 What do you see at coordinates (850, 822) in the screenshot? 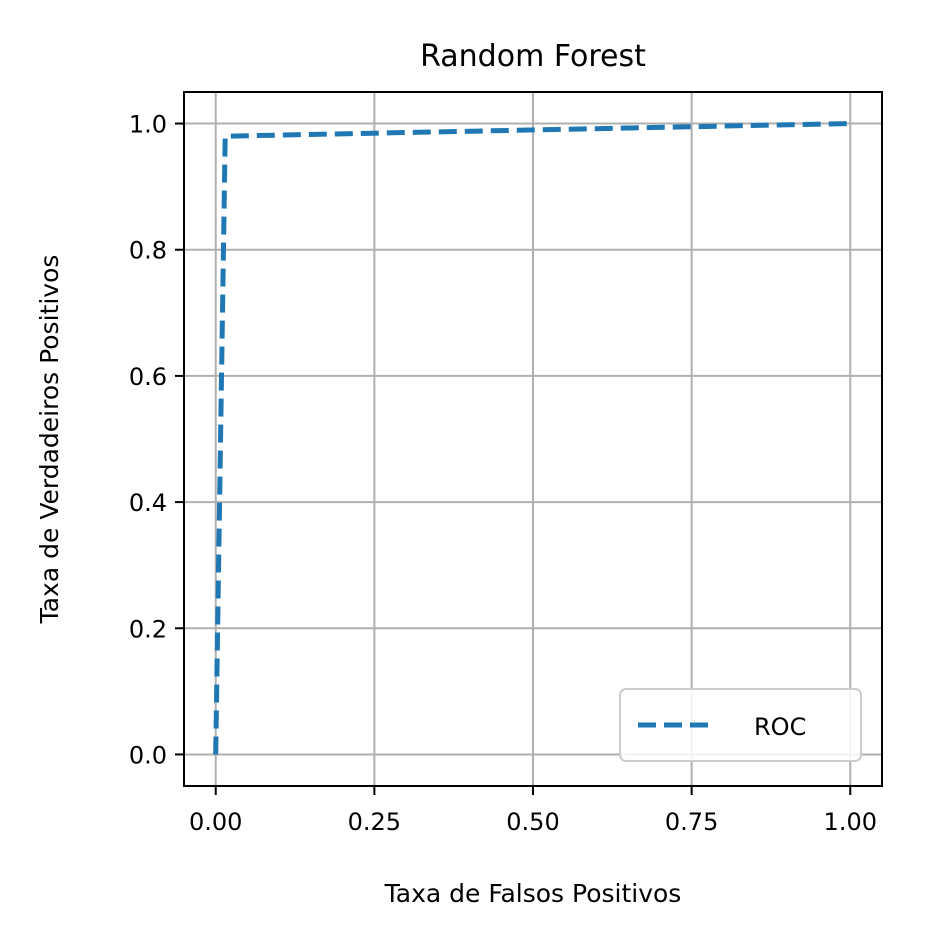
I see `x-tick-label: 1.00` at bounding box center [850, 822].